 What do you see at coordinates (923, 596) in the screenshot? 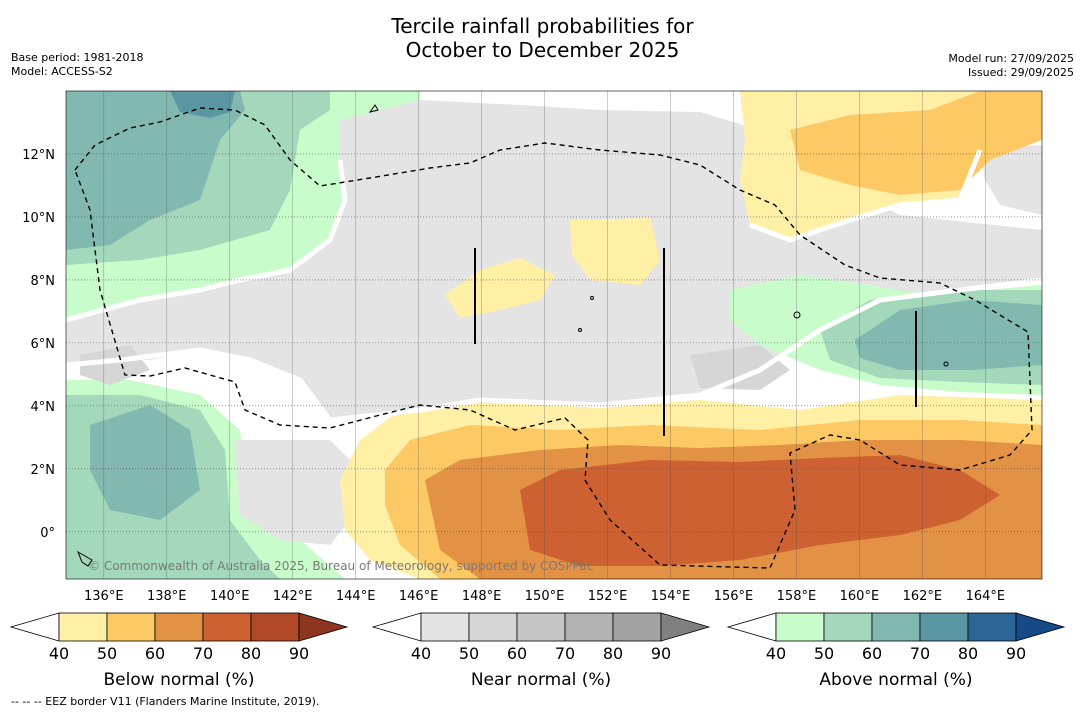
I see `longitude-label: 162°E` at bounding box center [923, 596].